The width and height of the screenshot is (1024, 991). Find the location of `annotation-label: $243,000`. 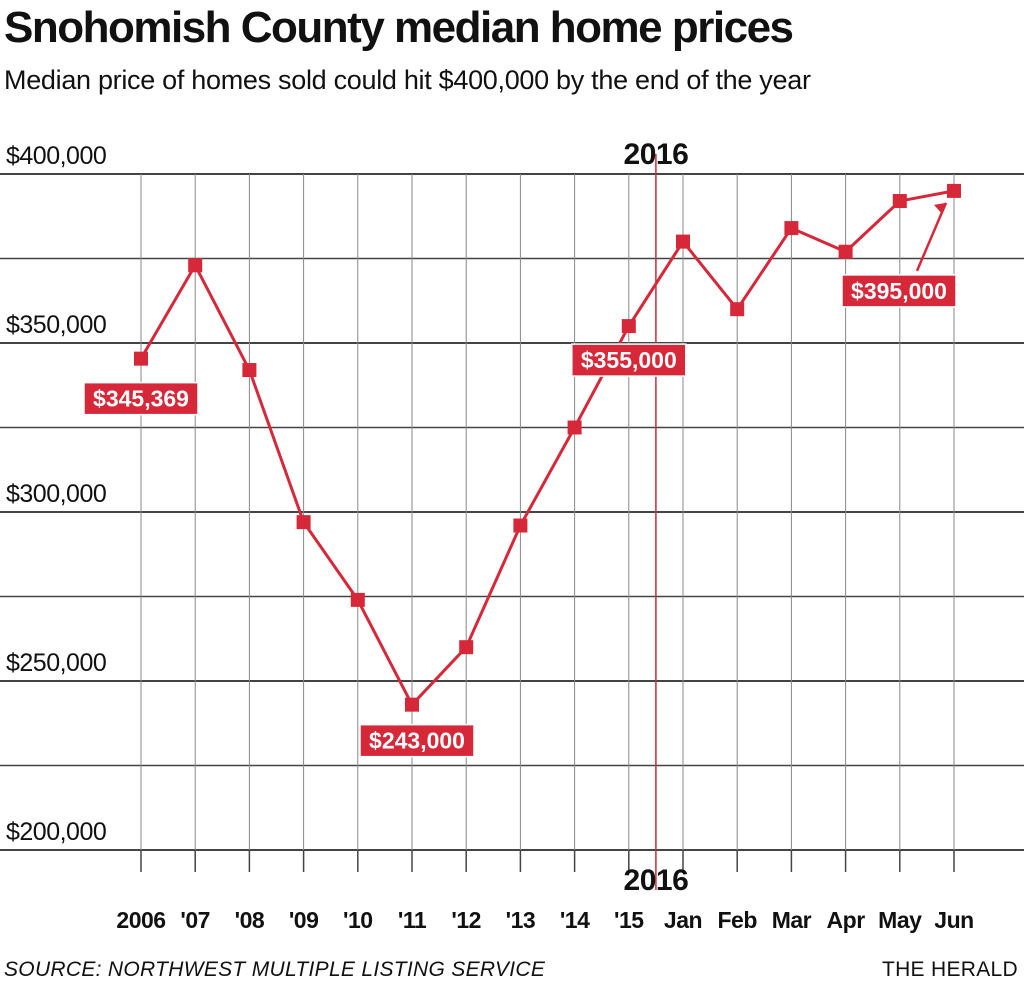

annotation-label: $243,000 is located at coordinates (417, 741).